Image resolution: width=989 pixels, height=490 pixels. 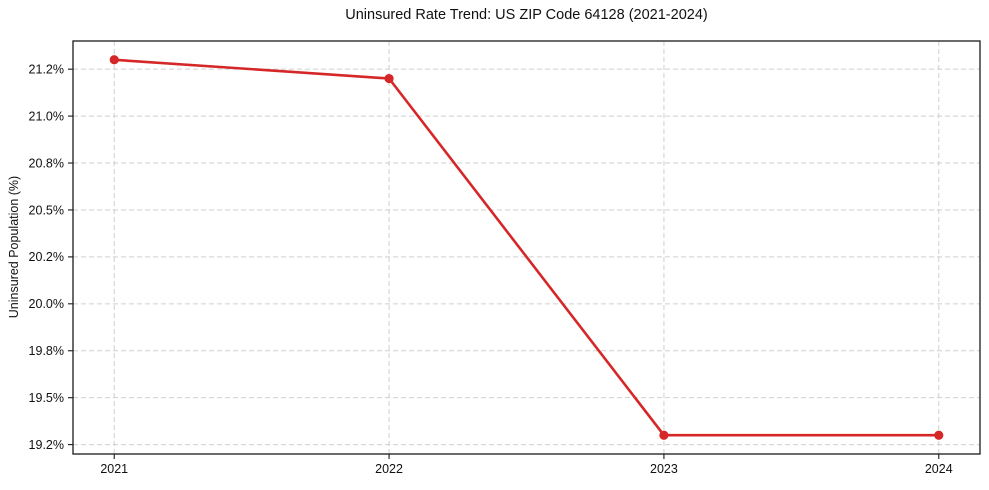 I want to click on y-tick-label: 20.8%, so click(x=46, y=163).